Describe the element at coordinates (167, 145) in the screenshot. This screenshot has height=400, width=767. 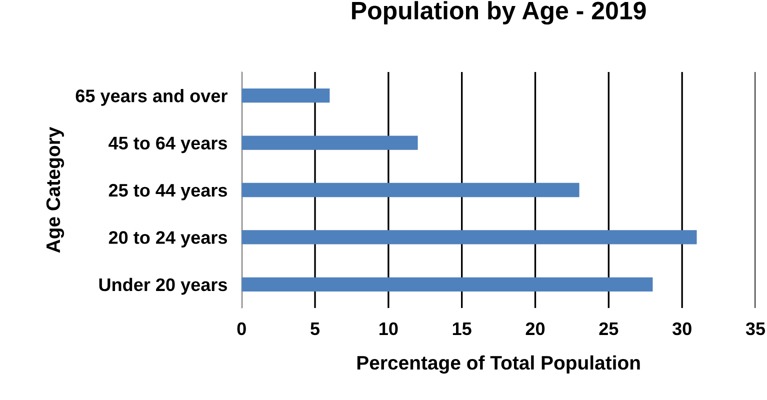
I see `y-tick-label: 45 to 64 years` at that location.